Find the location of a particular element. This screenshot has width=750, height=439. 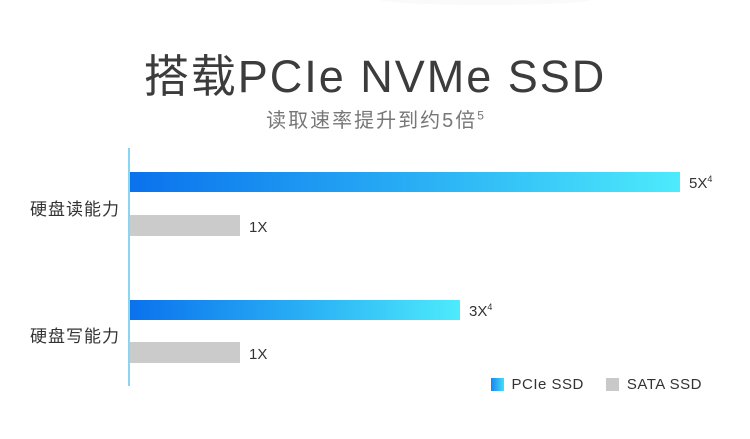

subtitle-footnote-marker: 5 is located at coordinates (480, 115).